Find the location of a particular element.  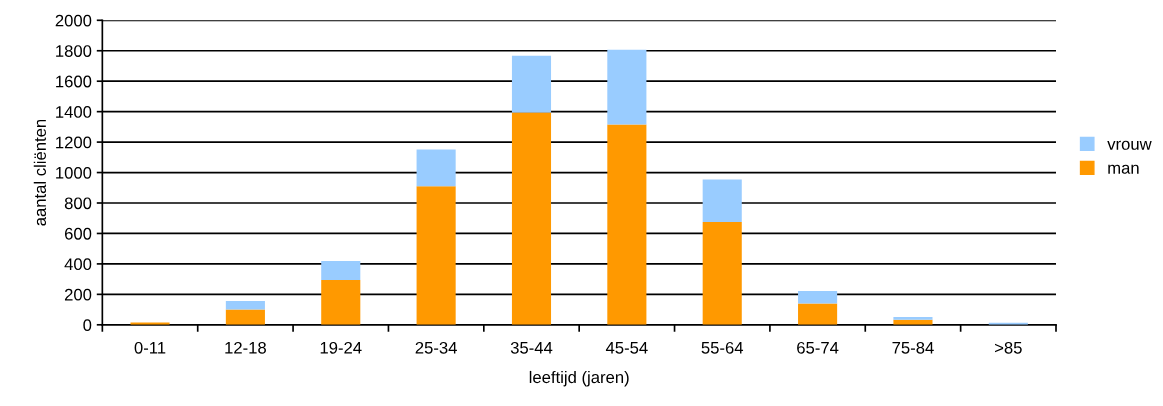

y-axis-title: aantal cliënten is located at coordinates (39, 172).